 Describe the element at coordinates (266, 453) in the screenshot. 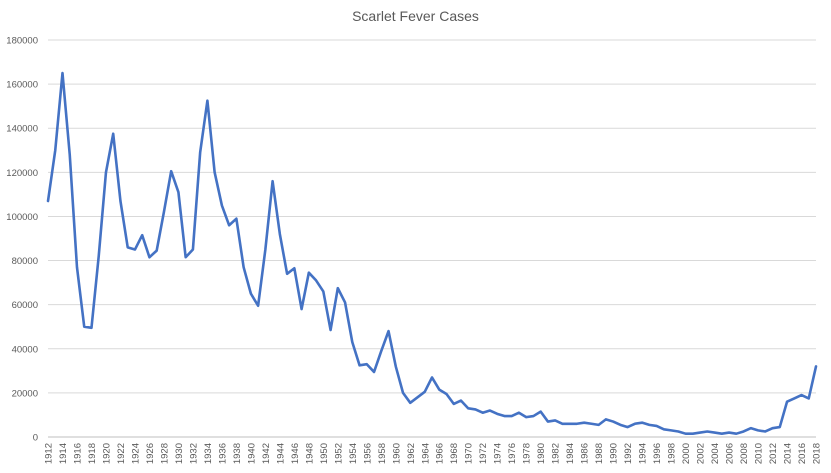

I see `x-tick-label: 1942` at that location.